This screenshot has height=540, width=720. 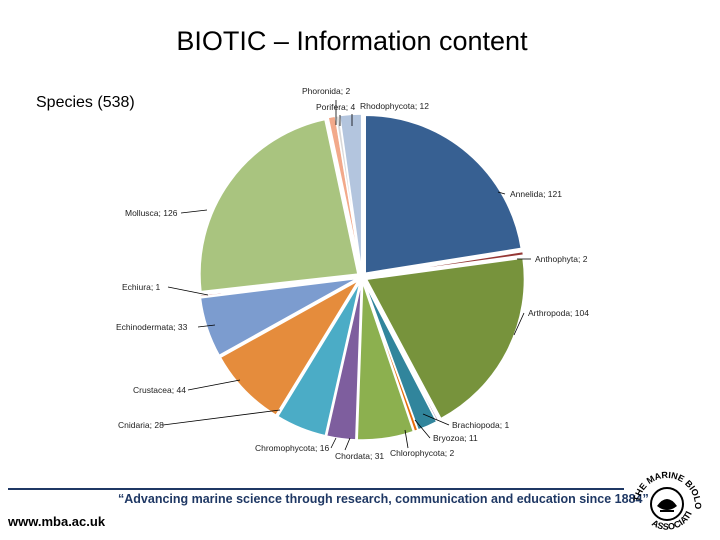 What do you see at coordinates (326, 91) in the screenshot?
I see `slice-label-phoronida: Phoronida; 2` at bounding box center [326, 91].